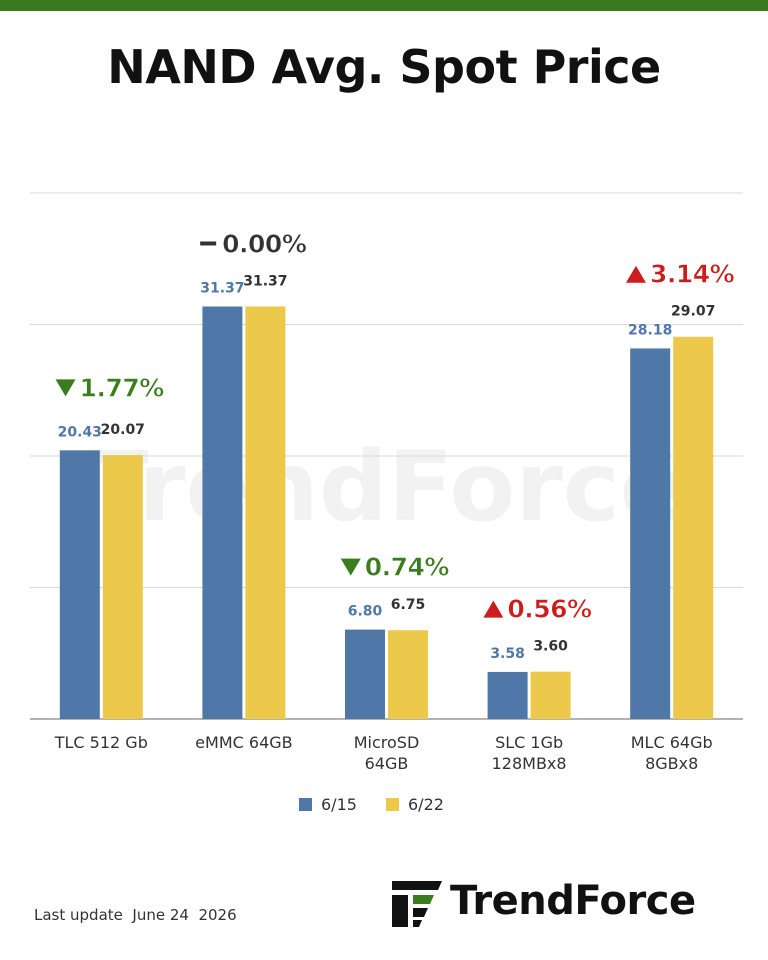  I want to click on data-label: 28.18, so click(650, 330).